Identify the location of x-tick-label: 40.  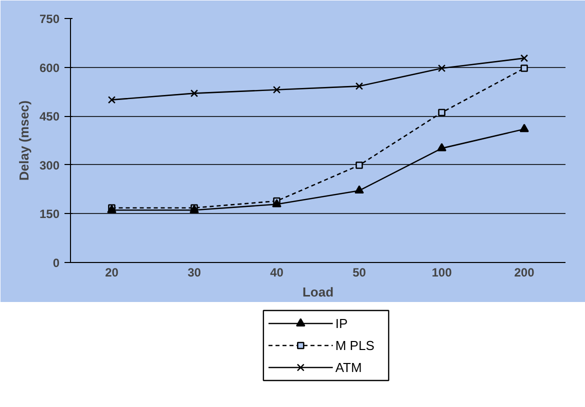
(277, 273).